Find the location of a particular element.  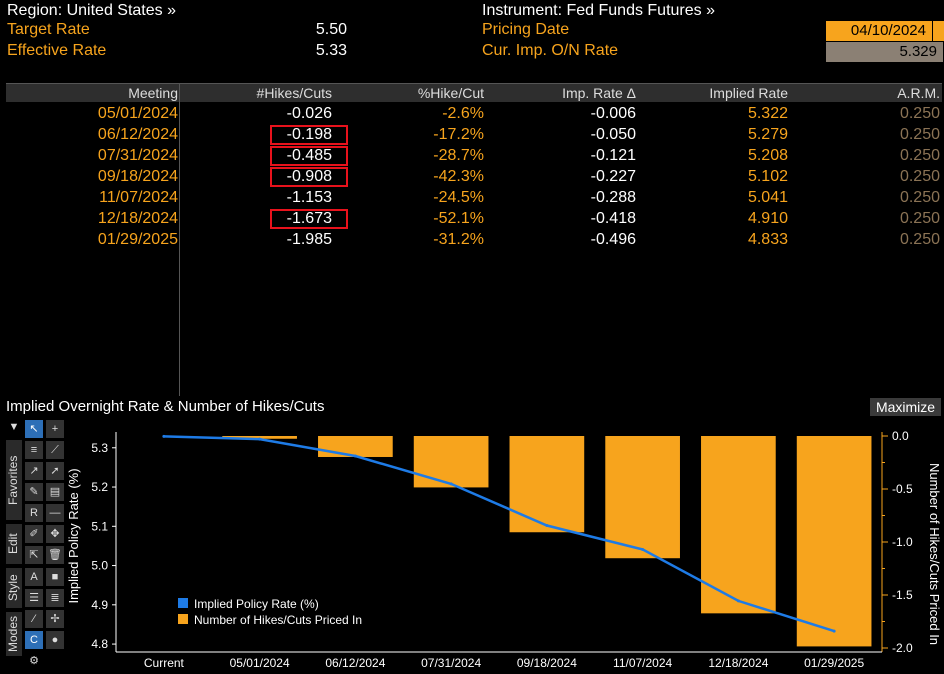

maximize-button: Maximize is located at coordinates (905, 407).